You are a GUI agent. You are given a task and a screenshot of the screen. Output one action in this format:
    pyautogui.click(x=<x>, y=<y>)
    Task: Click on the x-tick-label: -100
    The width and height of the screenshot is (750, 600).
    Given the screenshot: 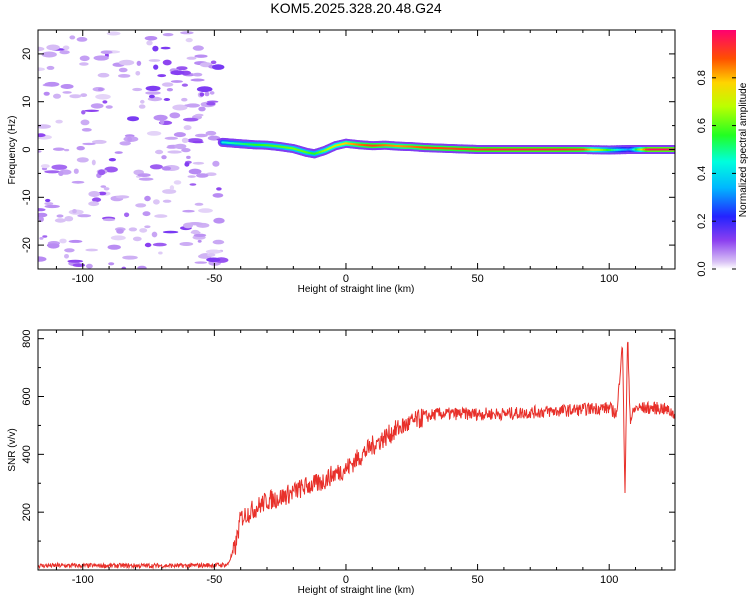 What is the action you would take?
    pyautogui.click(x=83, y=279)
    